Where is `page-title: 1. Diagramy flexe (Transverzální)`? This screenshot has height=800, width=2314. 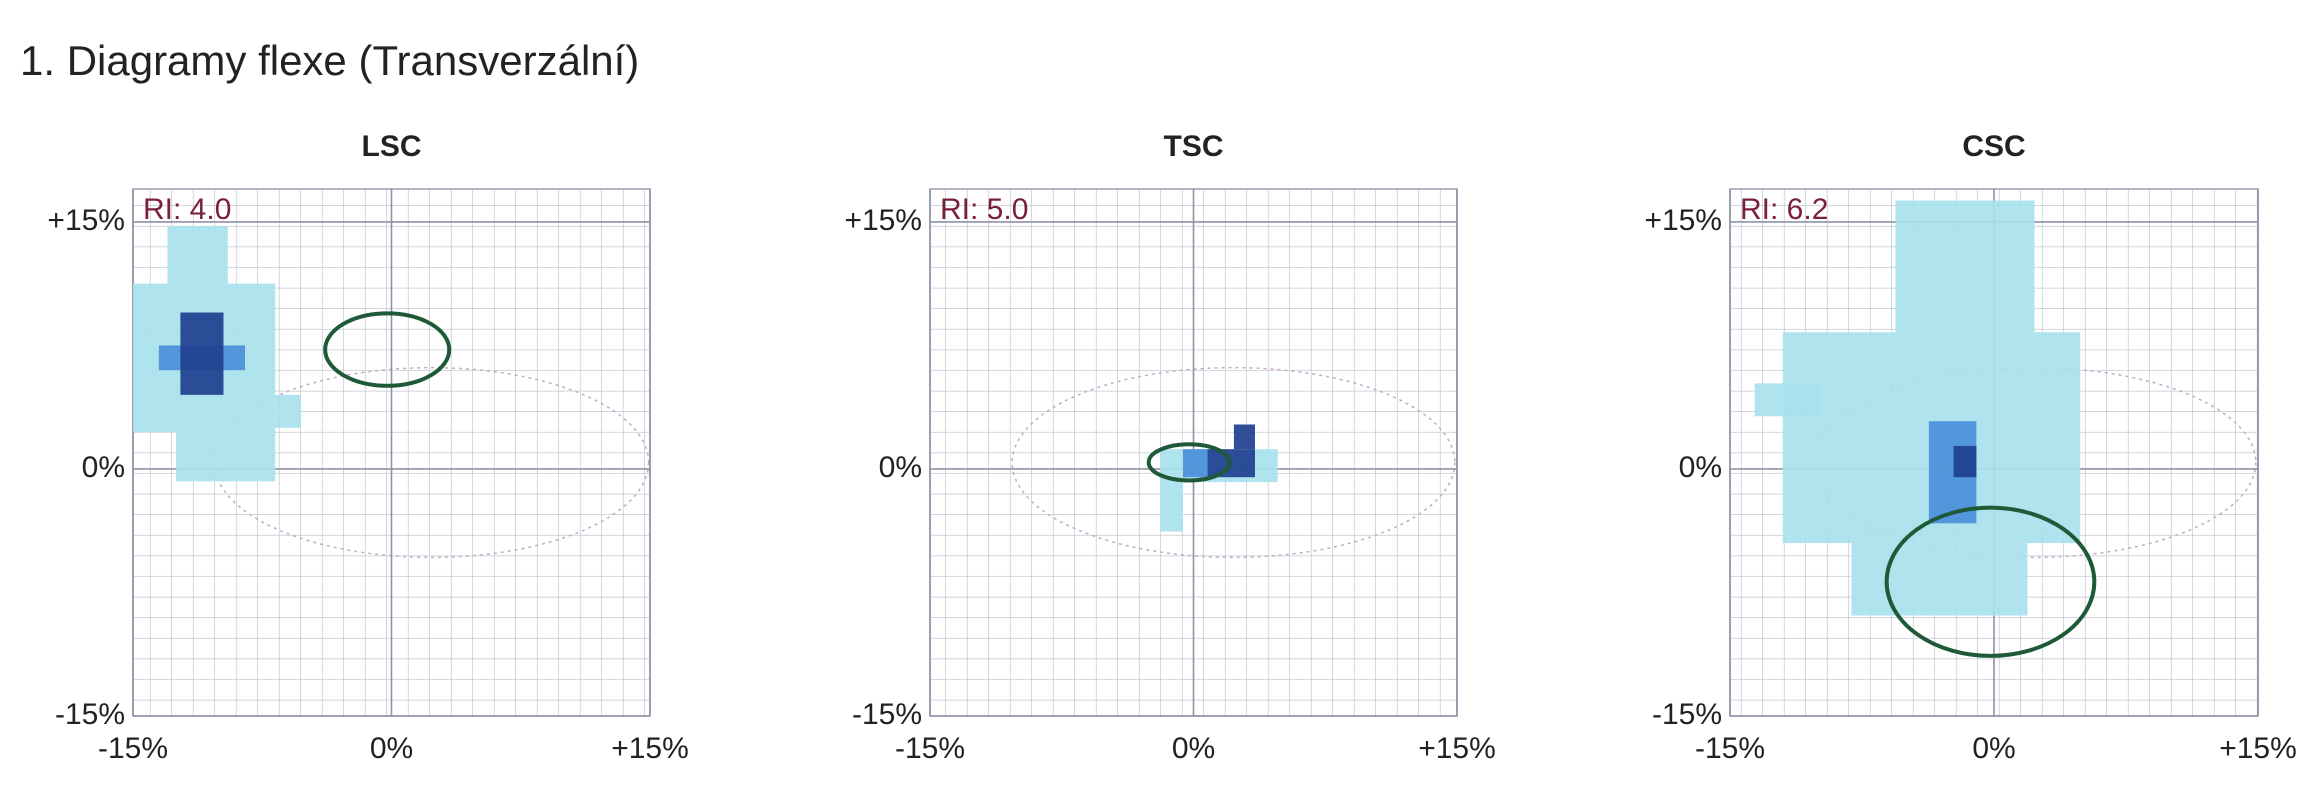 page-title: 1. Diagramy flexe (Transverzální) is located at coordinates (329, 60).